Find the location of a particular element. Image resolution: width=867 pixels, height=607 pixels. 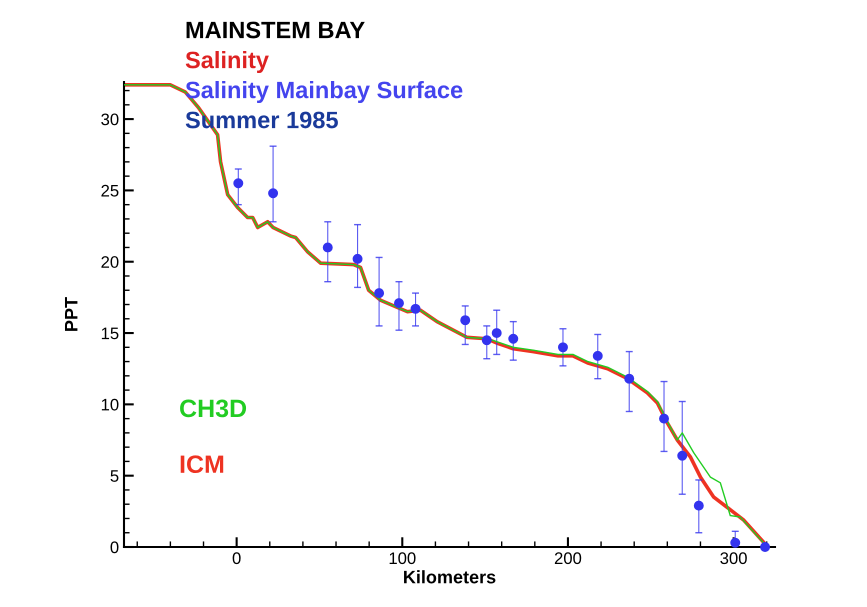

annotation: Salinity Mainbay Surface is located at coordinates (324, 92).